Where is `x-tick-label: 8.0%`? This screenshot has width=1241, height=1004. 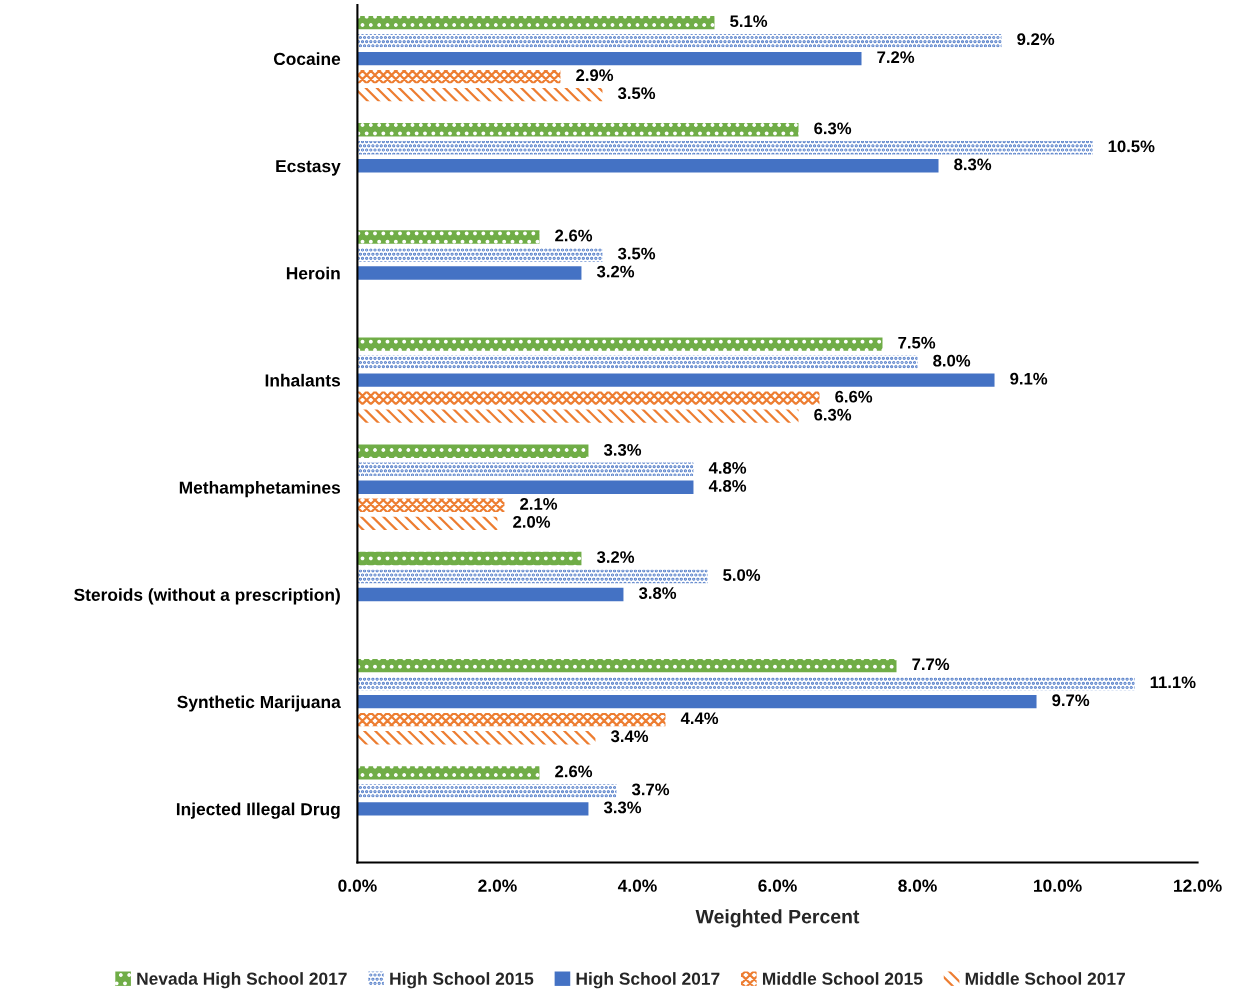
x-tick-label: 8.0% is located at coordinates (917, 885).